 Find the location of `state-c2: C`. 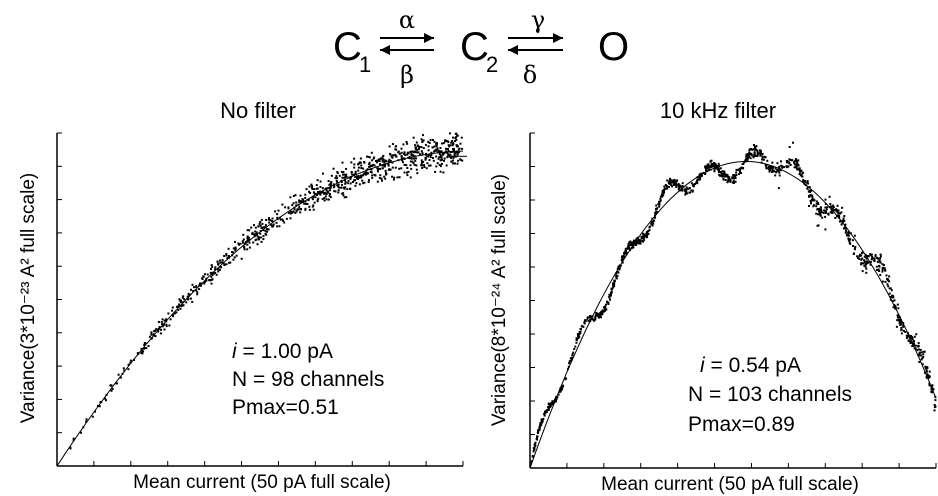

state-c2: C is located at coordinates (474, 47).